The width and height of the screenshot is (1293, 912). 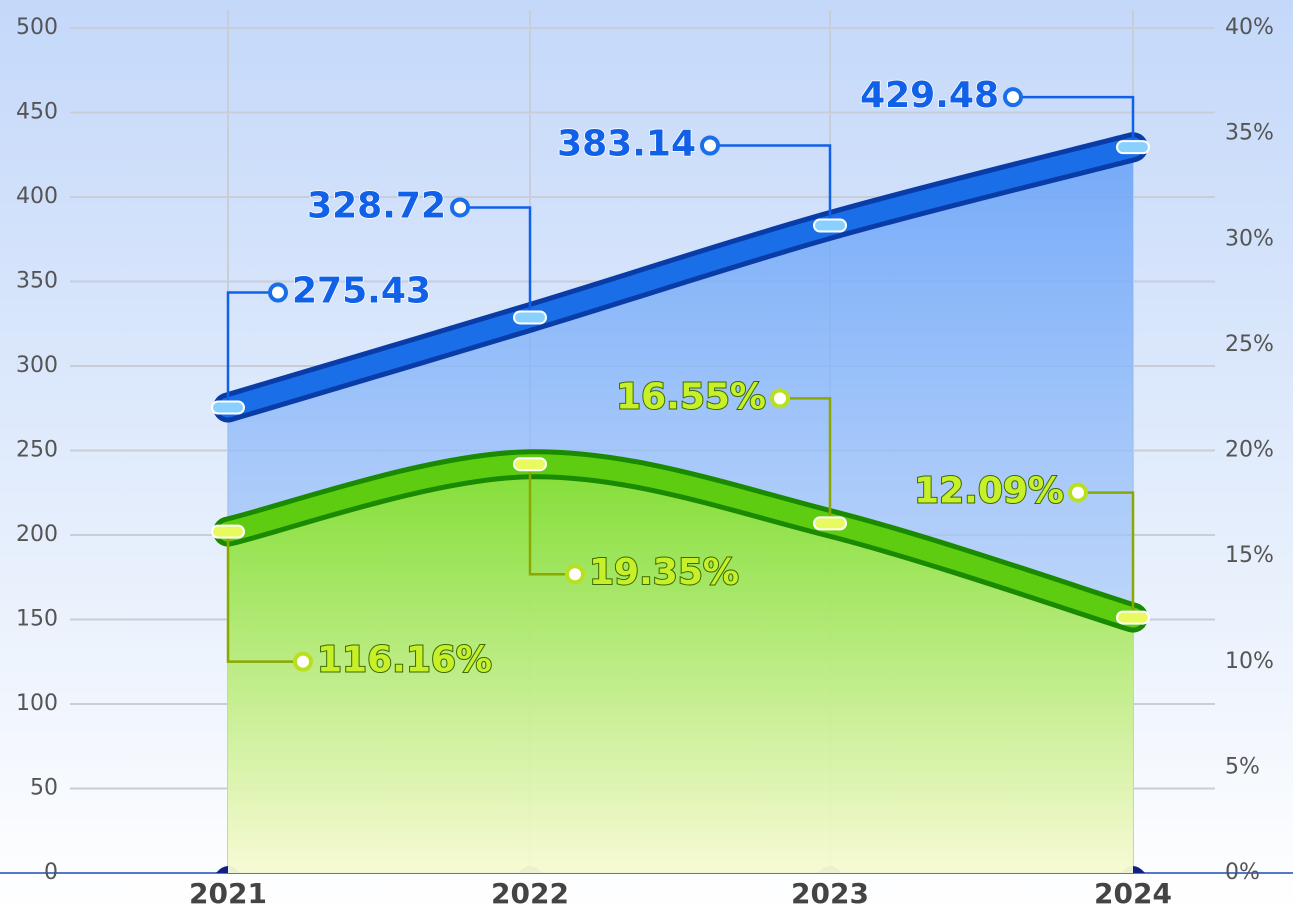 What do you see at coordinates (680, 541) in the screenshot?
I see `line` at bounding box center [680, 541].